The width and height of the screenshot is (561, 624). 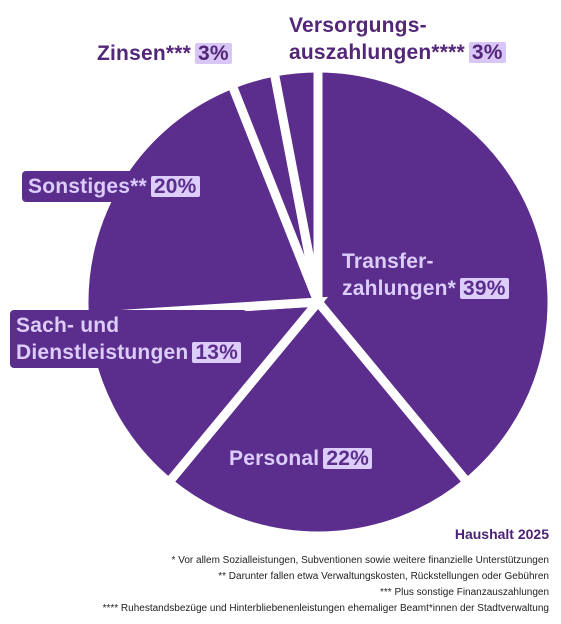 What do you see at coordinates (358, 25) in the screenshot?
I see `label-versorgung-line1: Versorgungs-` at bounding box center [358, 25].